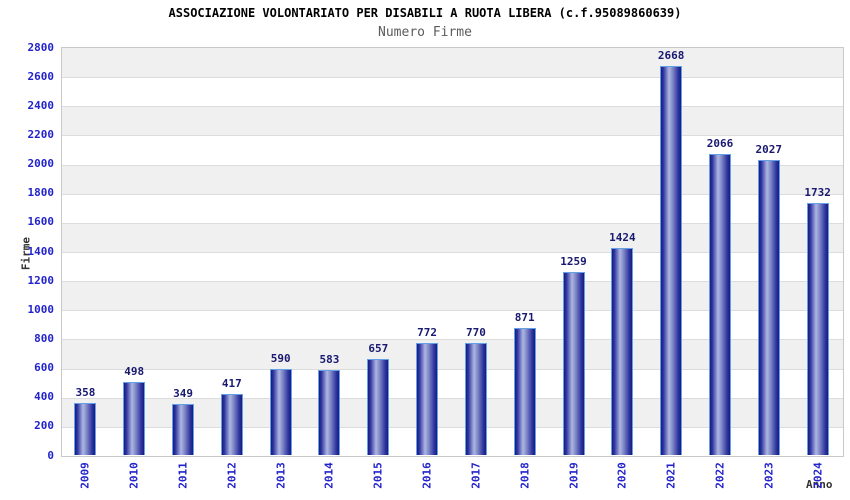  Describe the element at coordinates (671, 56) in the screenshot. I see `bar-value-label: 2668` at that location.